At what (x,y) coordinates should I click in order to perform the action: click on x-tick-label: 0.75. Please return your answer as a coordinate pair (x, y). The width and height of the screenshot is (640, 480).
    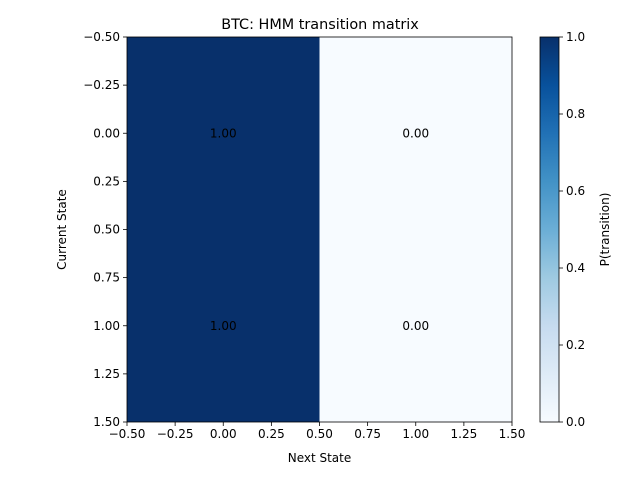
    Looking at the image, I should click on (367, 434).